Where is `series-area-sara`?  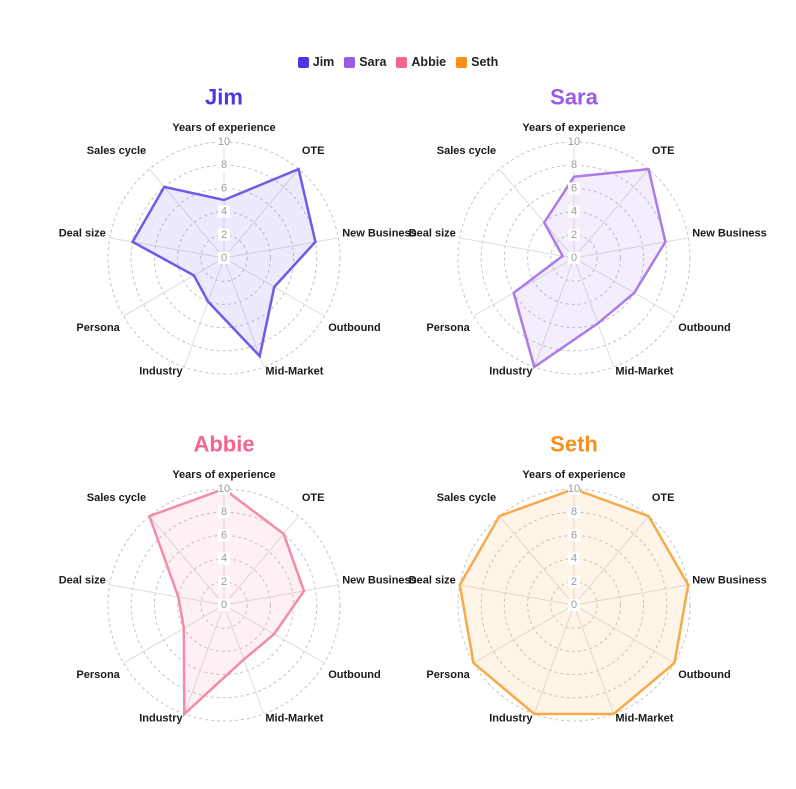 series-area-sara is located at coordinates (589, 268).